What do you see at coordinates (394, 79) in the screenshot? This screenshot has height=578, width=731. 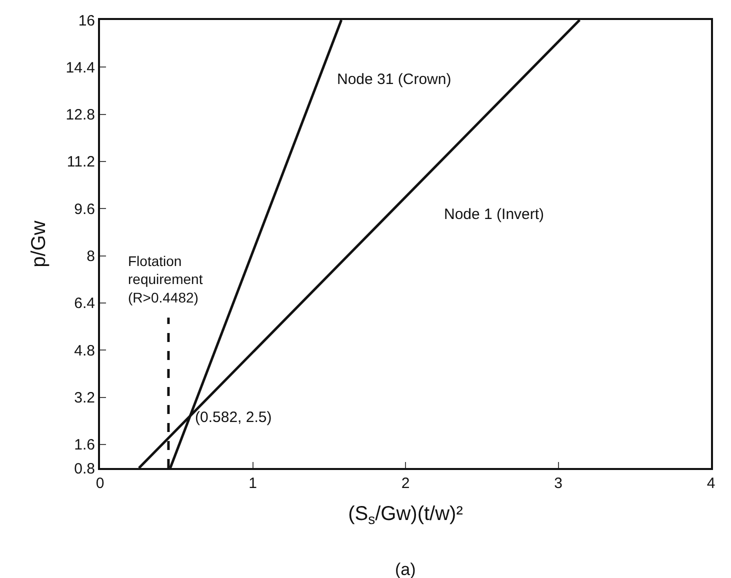 I see `annotation: Node 31 (Crown)` at bounding box center [394, 79].